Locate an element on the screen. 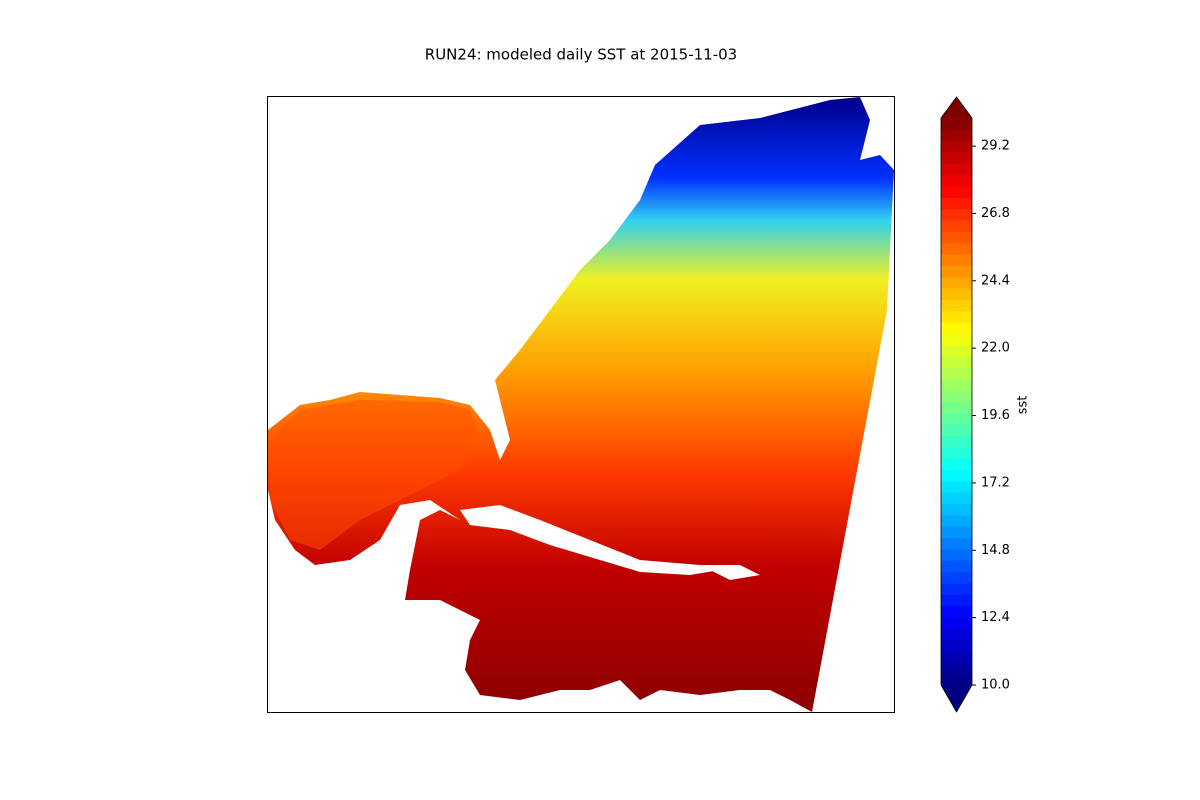 This screenshot has height=800, width=1200. title: RUN24: modeled daily SST at 2015-11-03 is located at coordinates (581, 55).